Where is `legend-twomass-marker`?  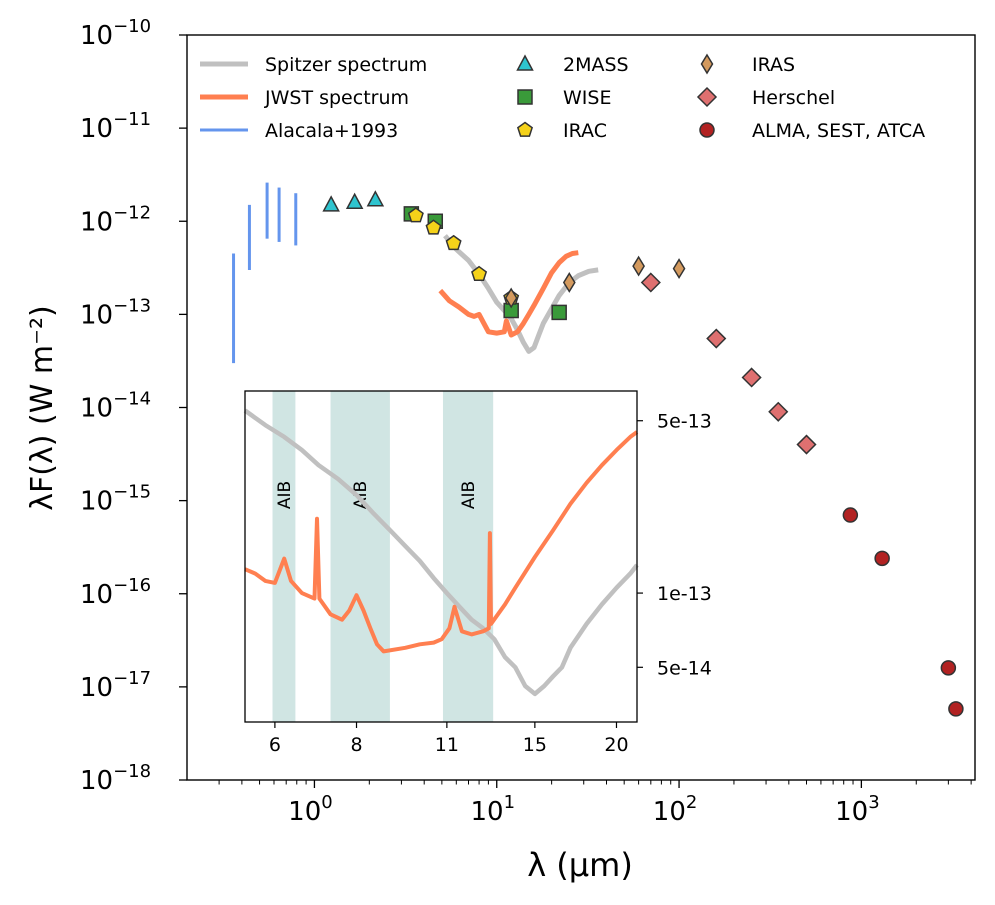 legend-twomass-marker is located at coordinates (525, 62).